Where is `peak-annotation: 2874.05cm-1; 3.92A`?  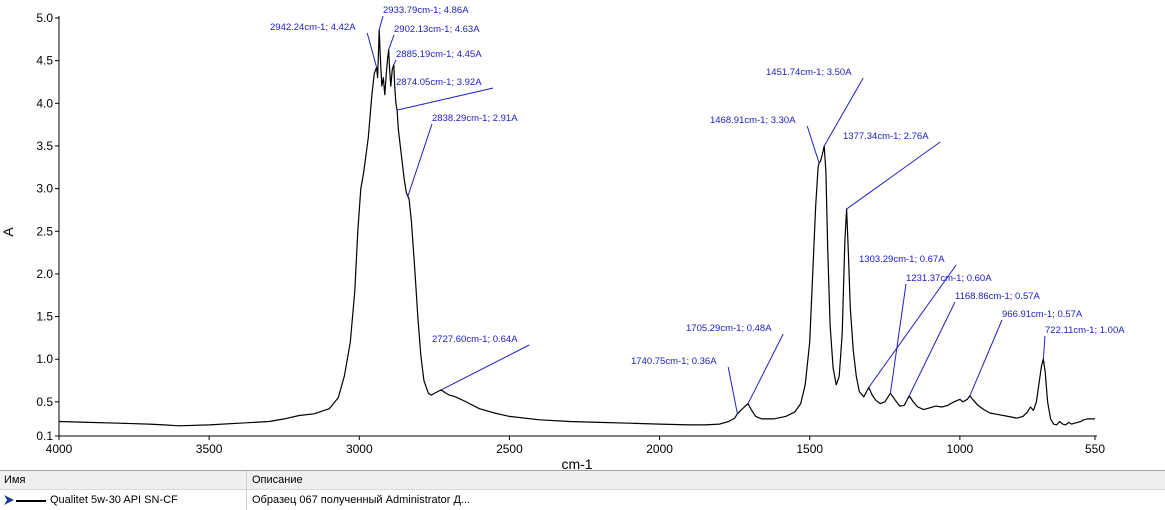 peak-annotation: 2874.05cm-1; 3.92A is located at coordinates (439, 82).